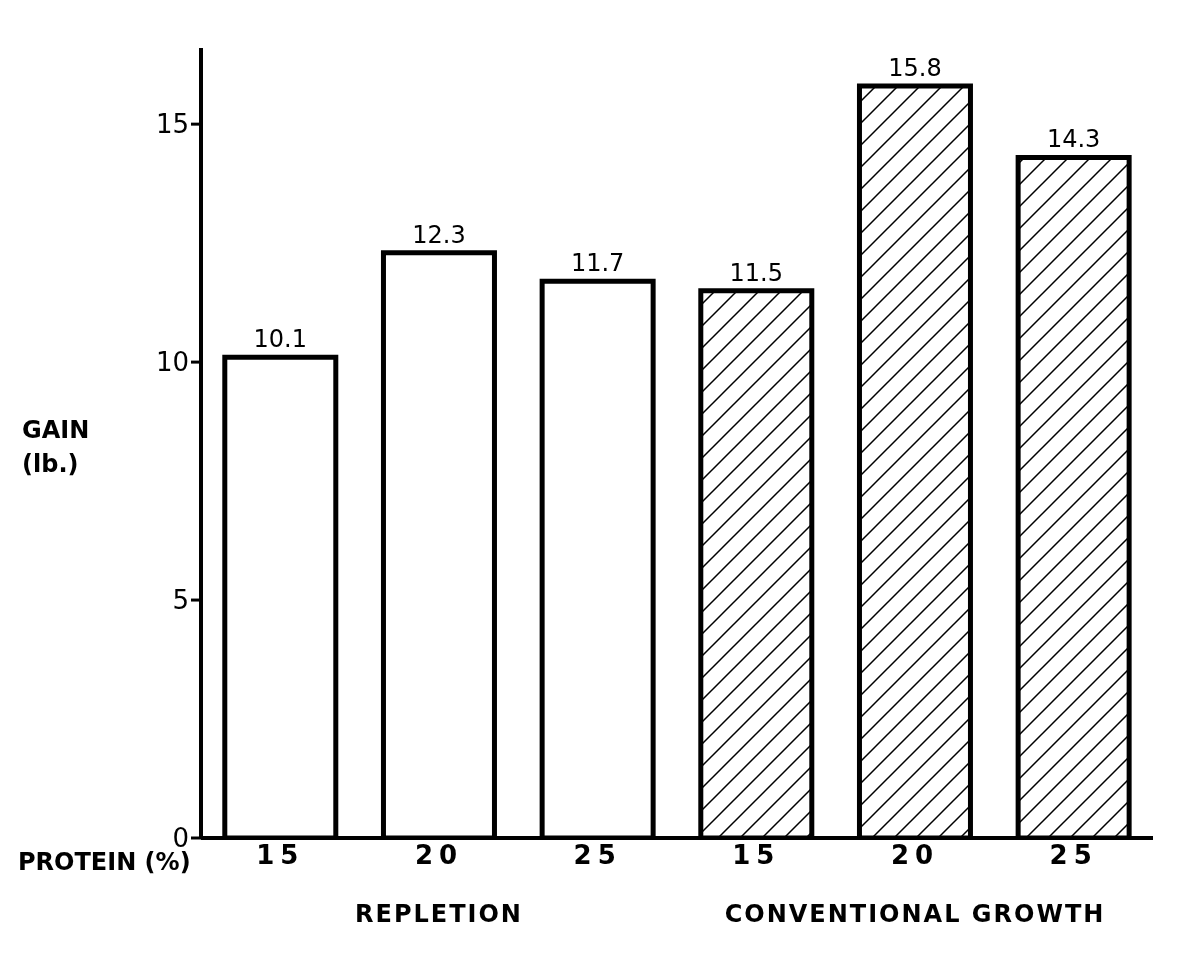  I want to click on y-tick-label: 10, so click(172, 362).